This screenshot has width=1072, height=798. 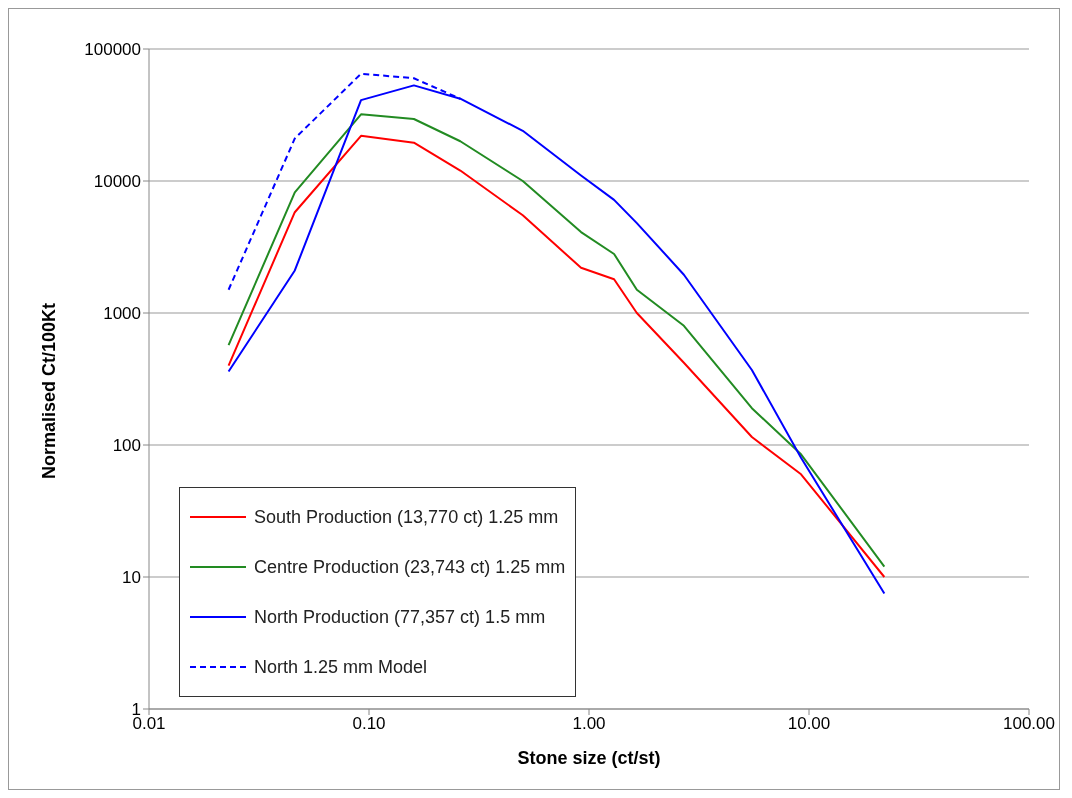 I want to click on y-tick-label: 10000, so click(x=117, y=182).